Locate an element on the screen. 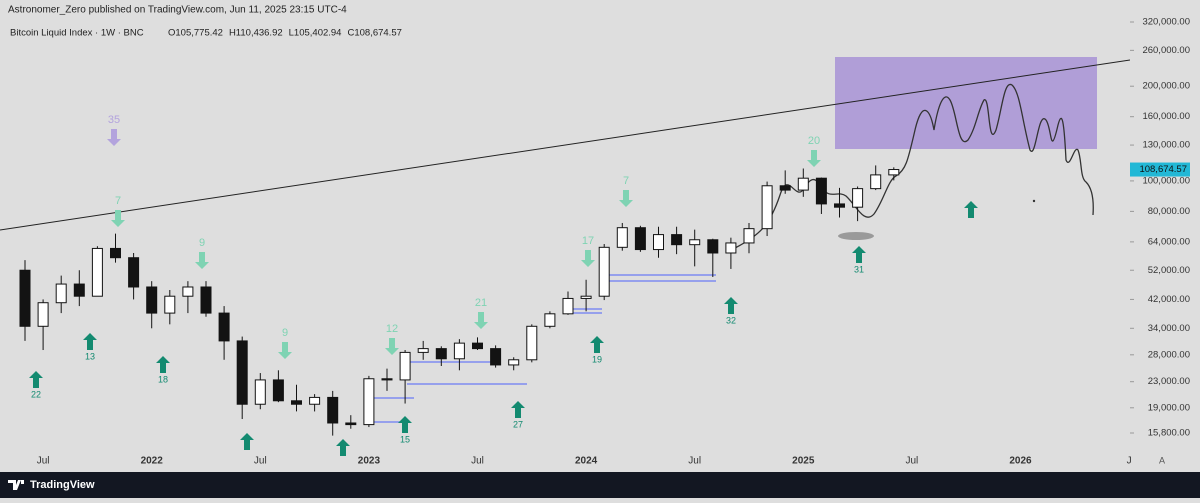 The image size is (1200, 503). auto-scale: A is located at coordinates (1162, 460).